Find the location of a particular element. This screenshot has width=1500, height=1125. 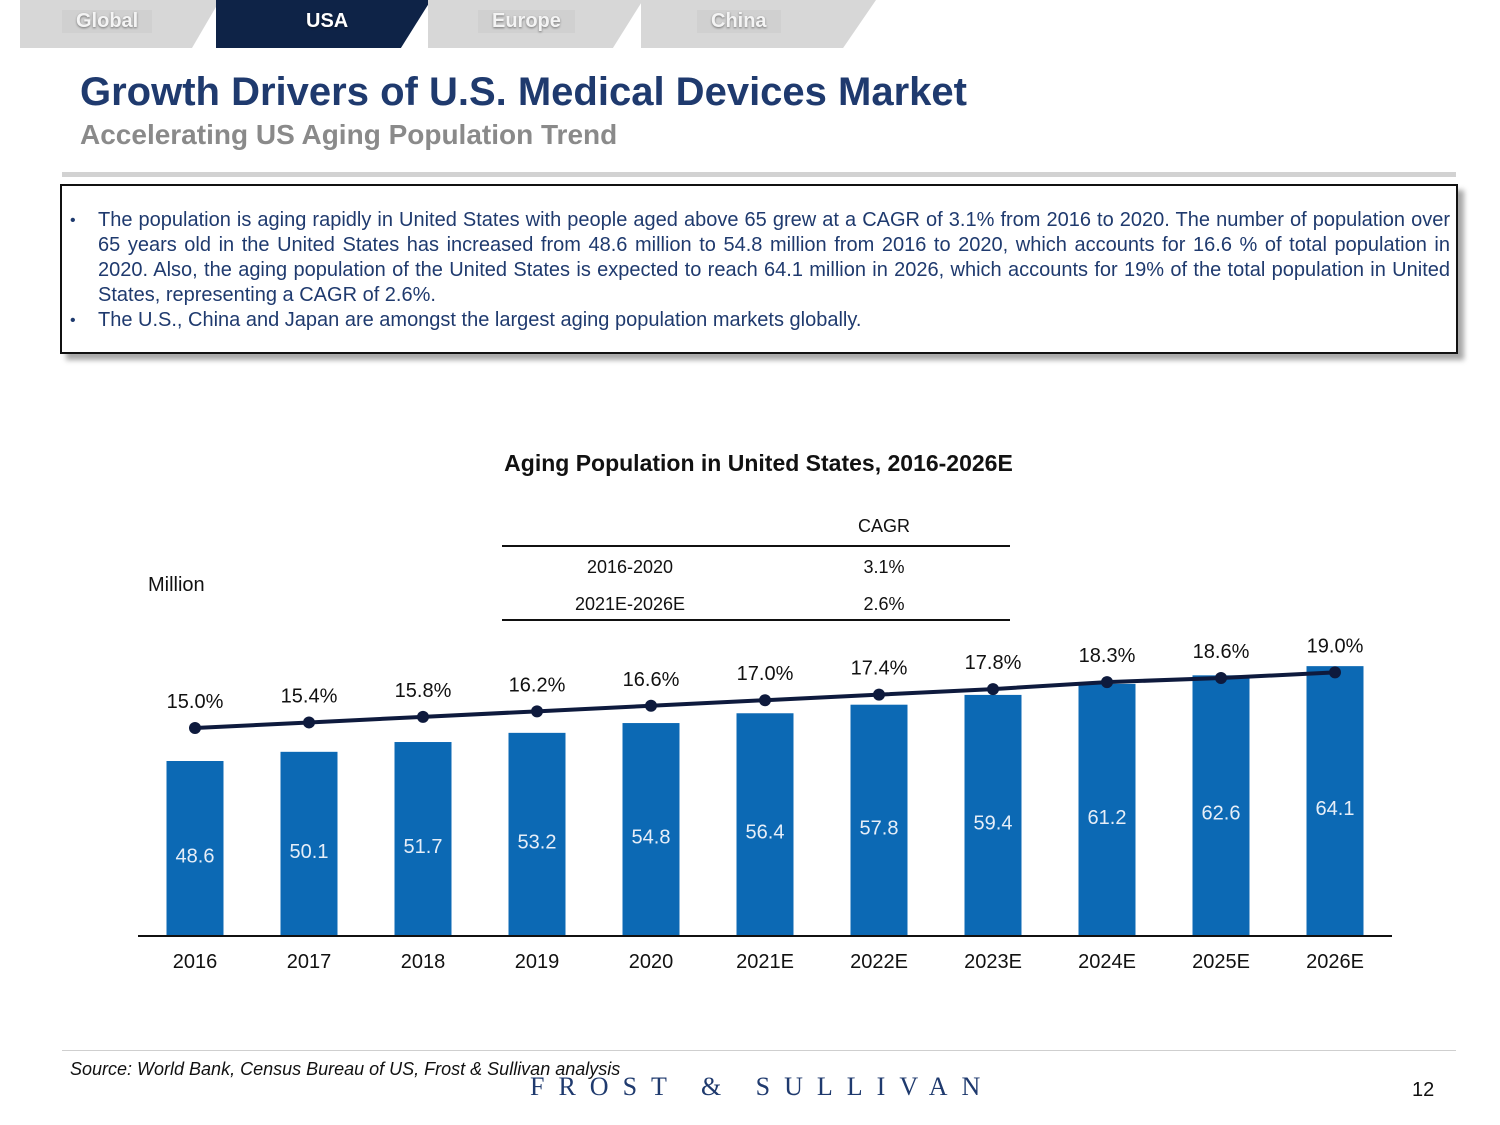

tab-usa: USA is located at coordinates (323, 24).